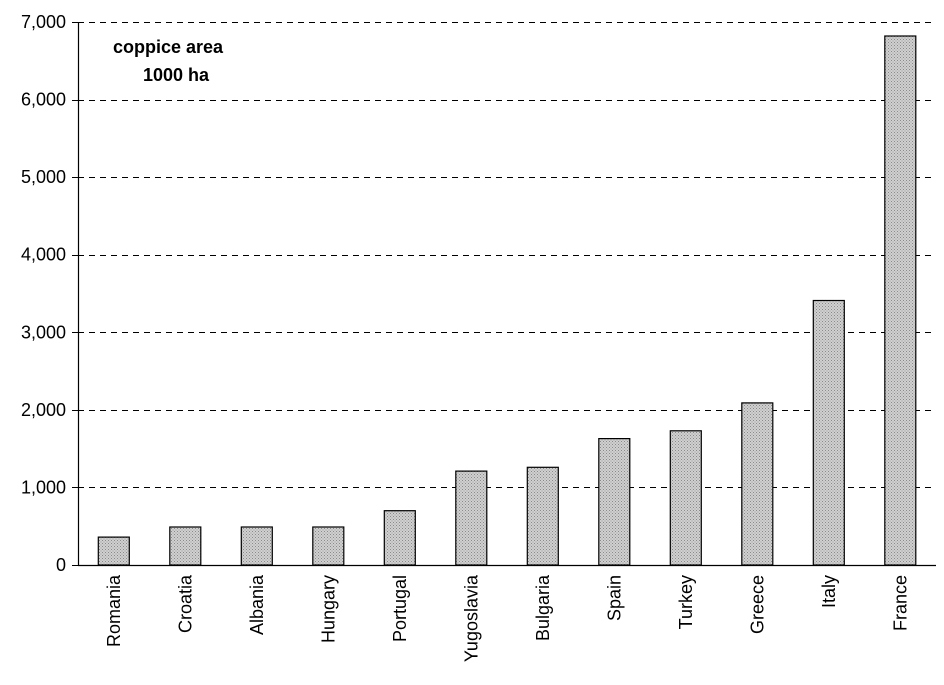 This screenshot has height=685, width=944. I want to click on x-tick-label-albania: Albania, so click(257, 604).